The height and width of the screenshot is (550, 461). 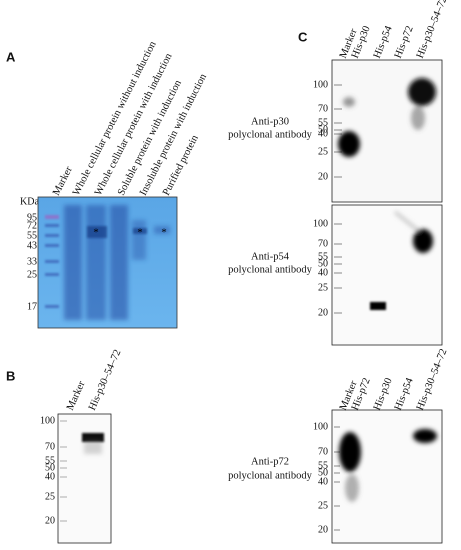 What do you see at coordinates (32, 245) in the screenshot?
I see `marker-label: 43` at bounding box center [32, 245].